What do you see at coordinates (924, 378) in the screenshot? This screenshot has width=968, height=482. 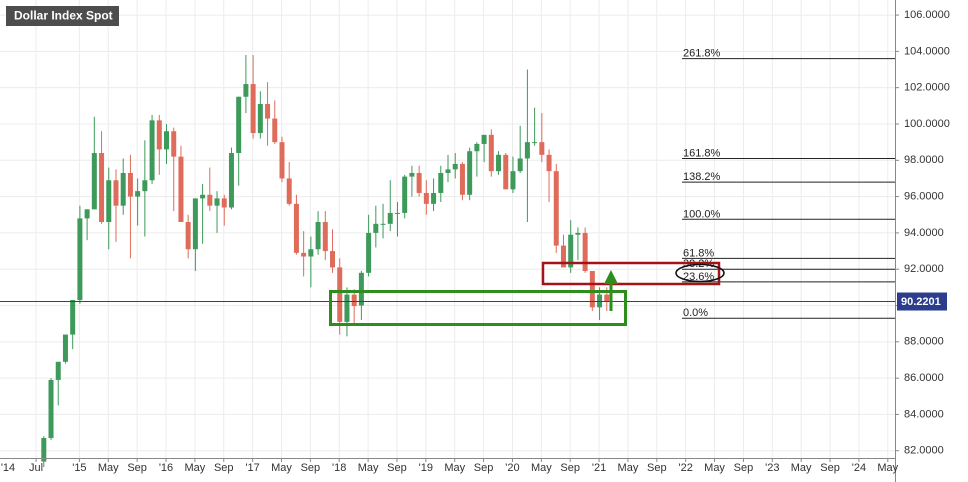 I see `y-tick-label: 86.0000` at bounding box center [924, 378].